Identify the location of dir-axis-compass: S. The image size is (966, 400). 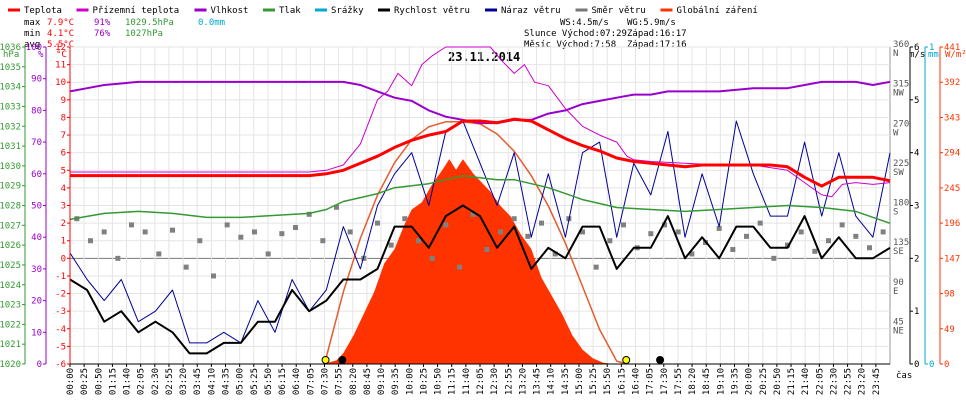
(895, 213).